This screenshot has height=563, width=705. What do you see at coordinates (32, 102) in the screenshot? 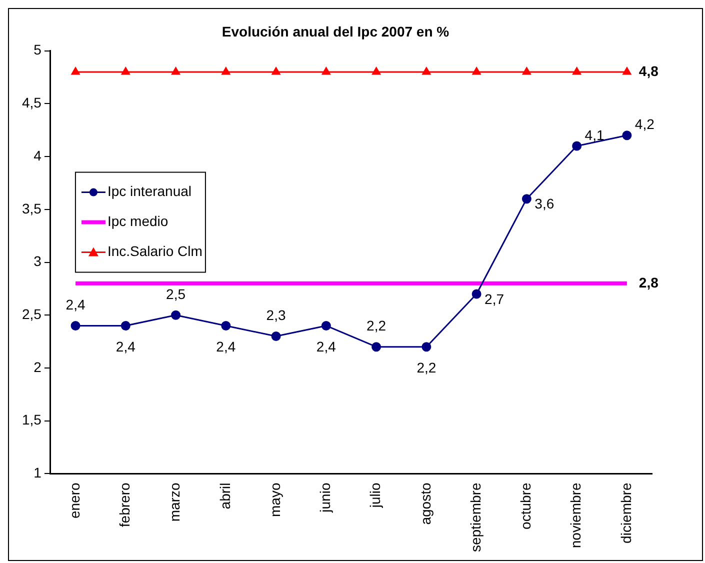
I see `y-tick-label: 4,5` at bounding box center [32, 102].